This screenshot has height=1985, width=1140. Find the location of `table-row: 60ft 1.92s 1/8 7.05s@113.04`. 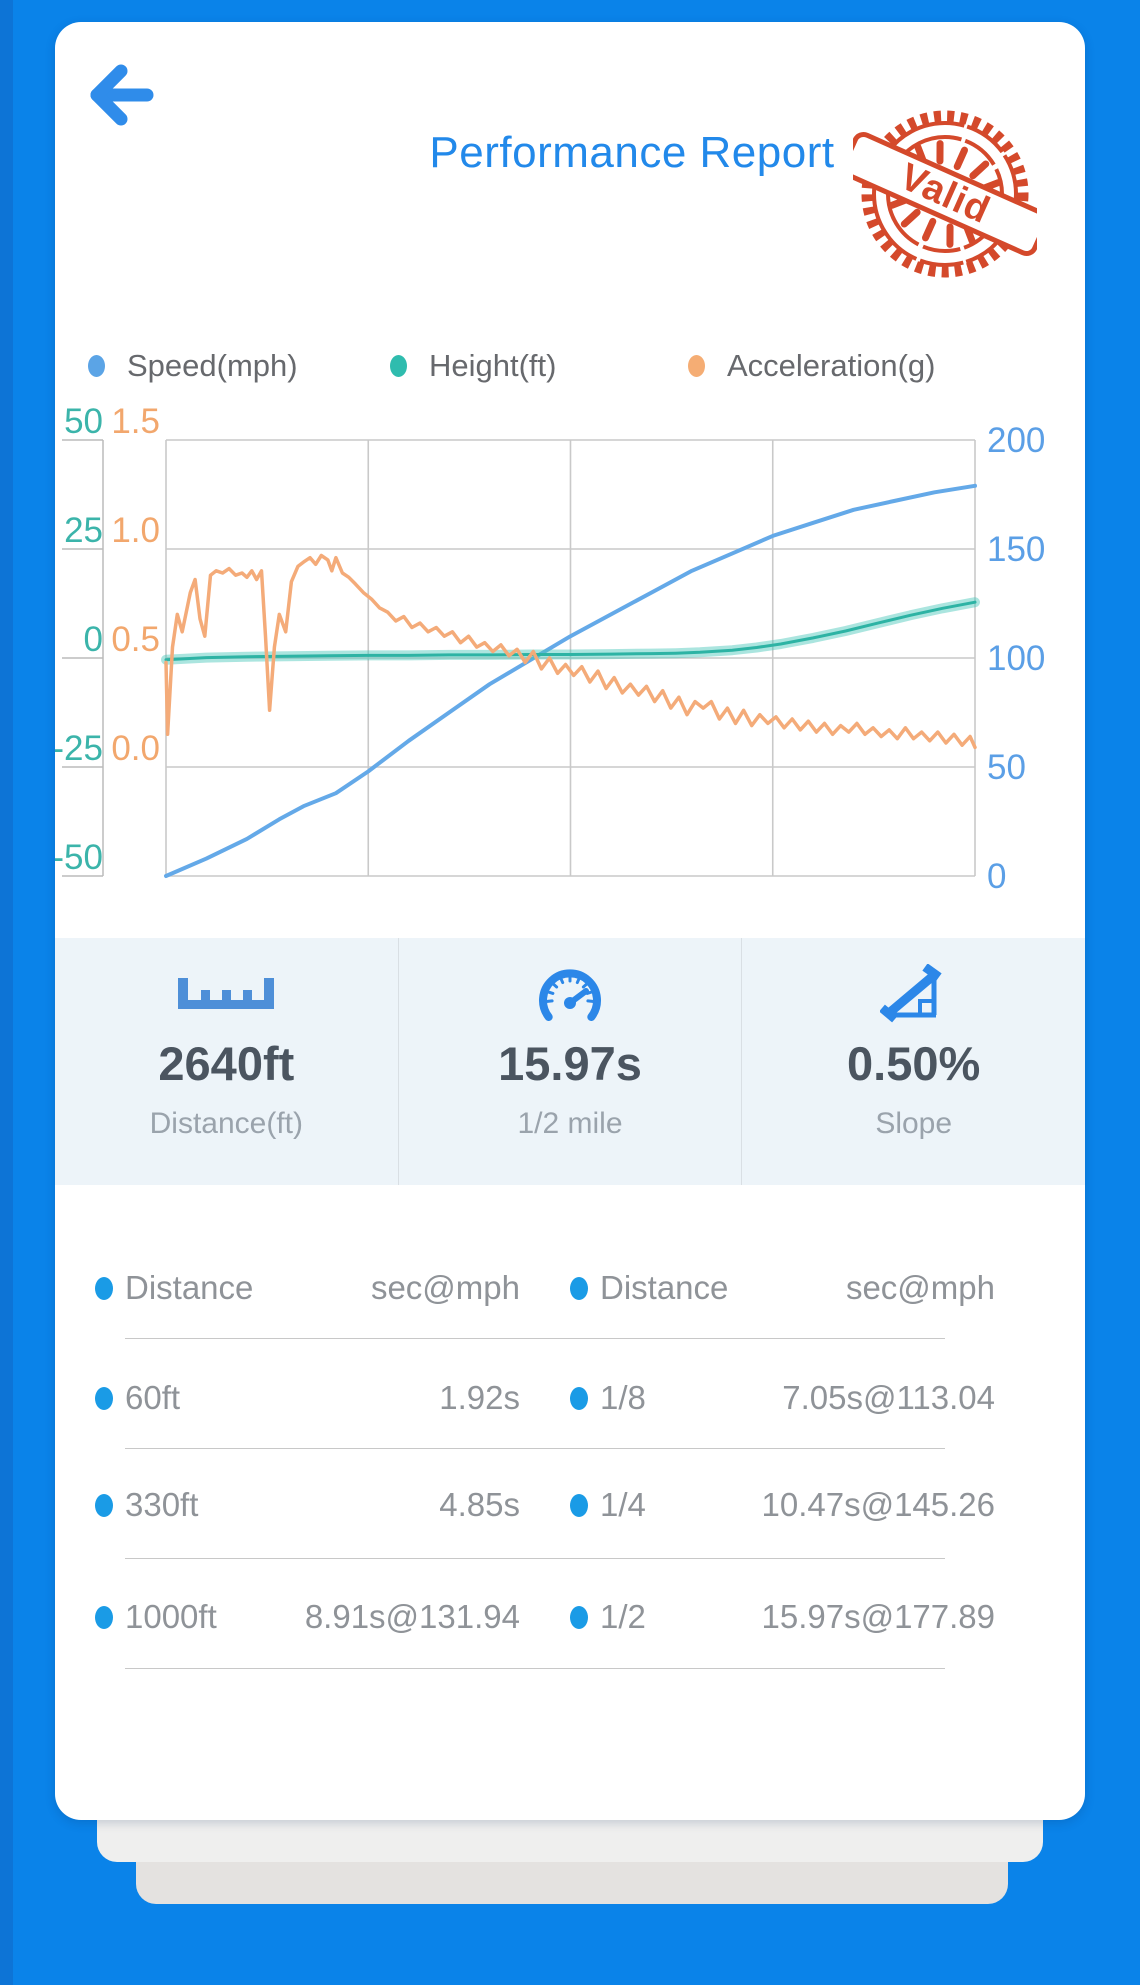

table-row: 60ft 1.92s 1/8 7.05s@113.04 is located at coordinates (545, 1398).